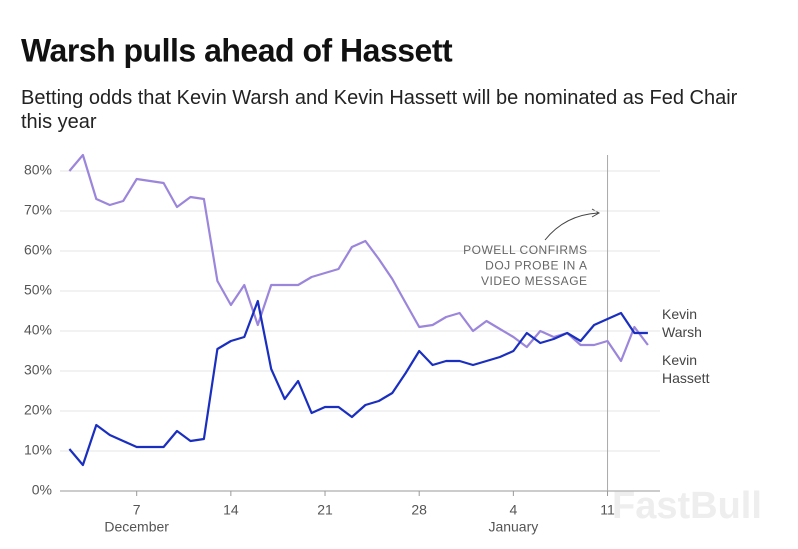  What do you see at coordinates (687, 506) in the screenshot?
I see `watermark: FastBull` at bounding box center [687, 506].